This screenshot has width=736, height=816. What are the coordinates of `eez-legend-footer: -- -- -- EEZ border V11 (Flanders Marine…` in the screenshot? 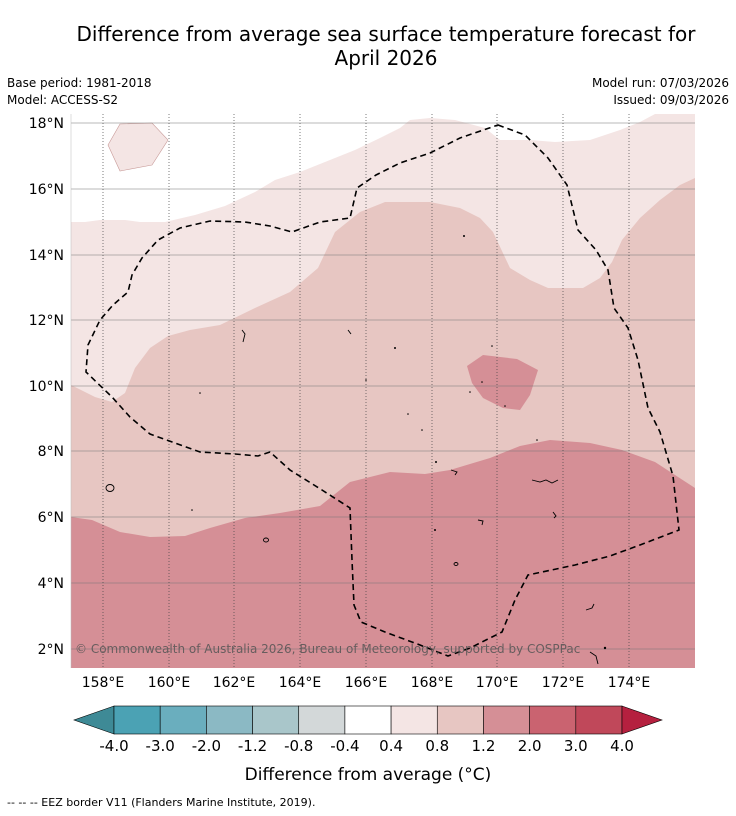 It's located at (161, 802).